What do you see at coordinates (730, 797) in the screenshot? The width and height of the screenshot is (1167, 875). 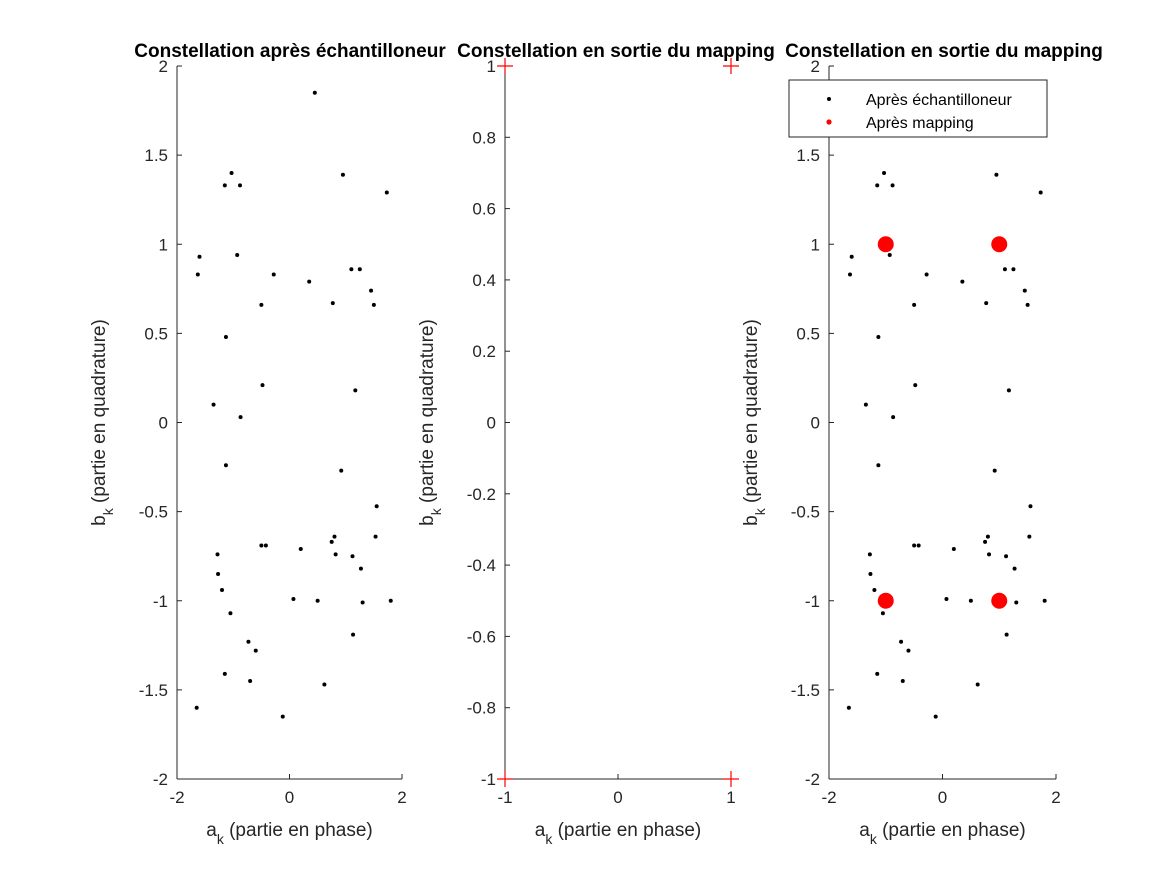 I see `x-tick-label: 1` at bounding box center [730, 797].